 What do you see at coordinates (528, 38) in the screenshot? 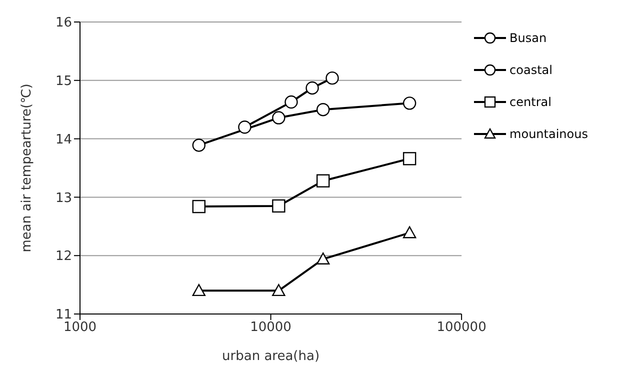
I see `legend-label: Busan` at bounding box center [528, 38].